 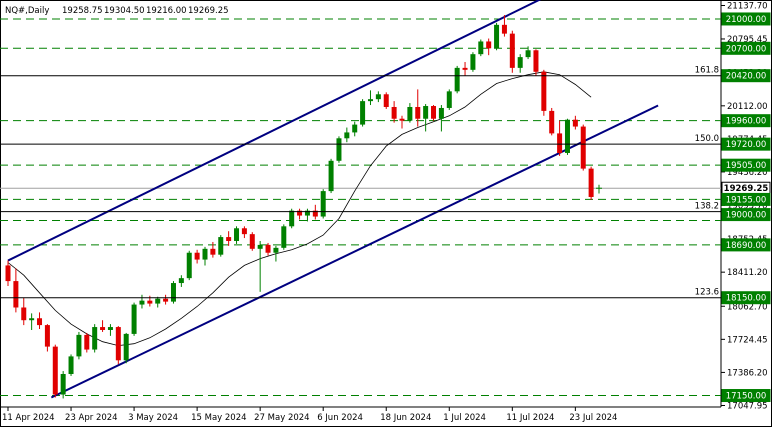 What do you see at coordinates (747, 107) in the screenshot?
I see `price-tick-label: 20112.00` at bounding box center [747, 107].